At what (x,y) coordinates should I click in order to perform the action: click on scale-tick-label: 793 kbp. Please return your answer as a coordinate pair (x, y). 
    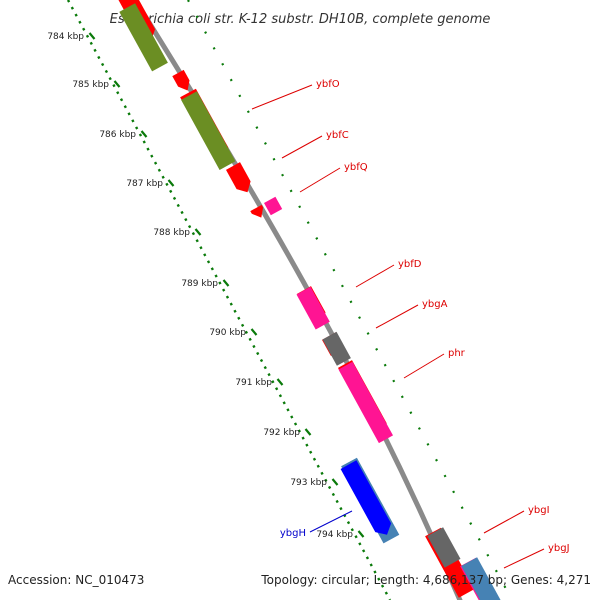
    Looking at the image, I should click on (308, 483).